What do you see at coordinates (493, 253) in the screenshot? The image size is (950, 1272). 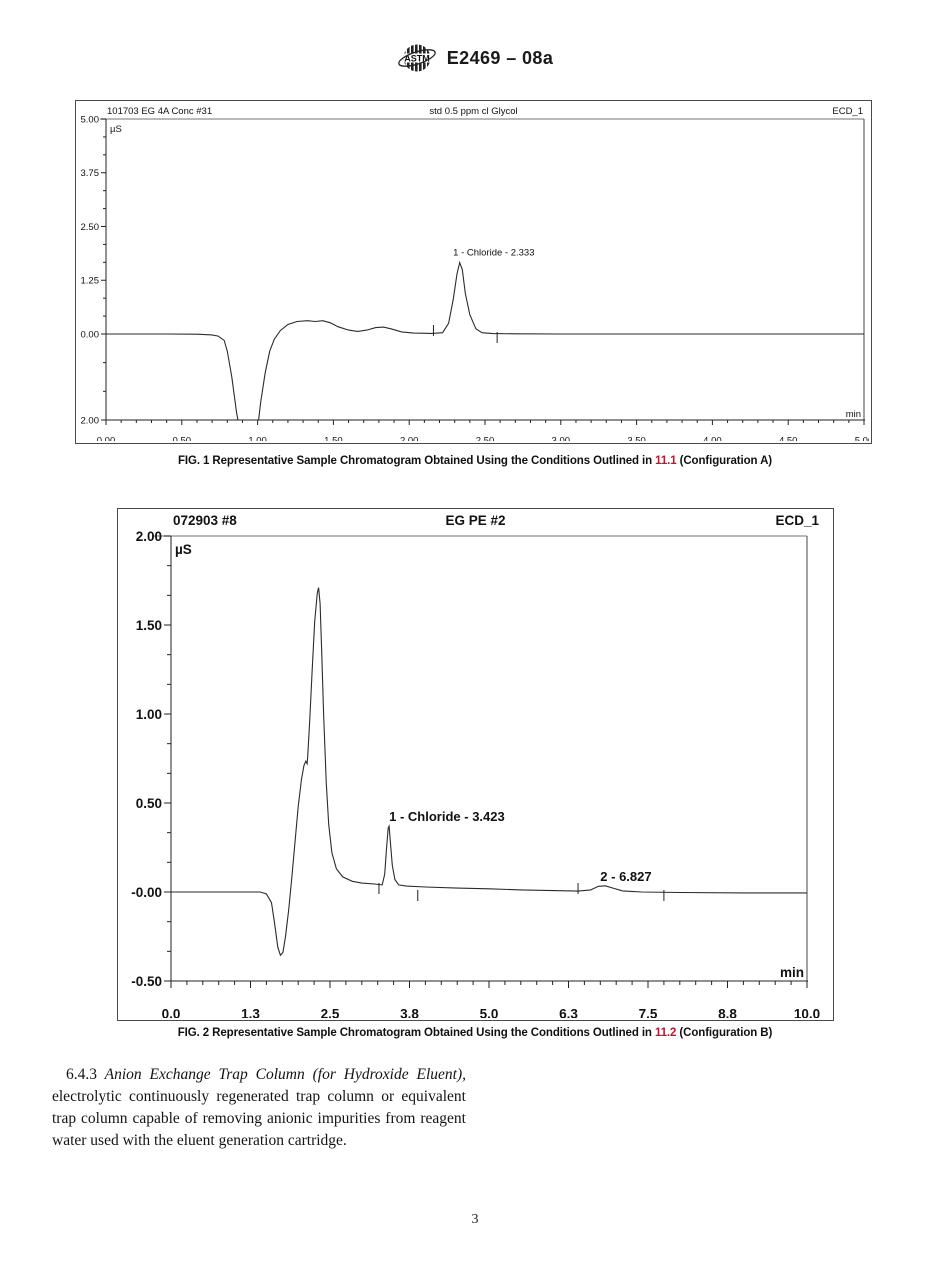 I see `peak-label: 1 - Chloride - 2.333` at bounding box center [493, 253].